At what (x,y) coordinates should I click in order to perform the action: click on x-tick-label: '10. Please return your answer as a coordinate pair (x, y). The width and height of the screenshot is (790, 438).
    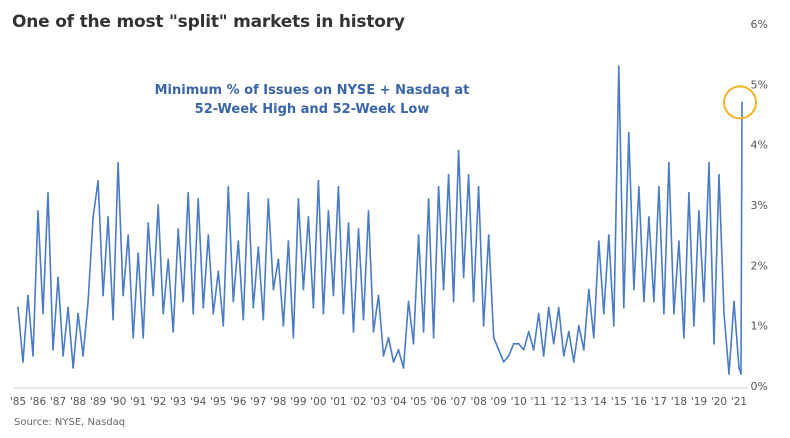
    Looking at the image, I should click on (519, 402).